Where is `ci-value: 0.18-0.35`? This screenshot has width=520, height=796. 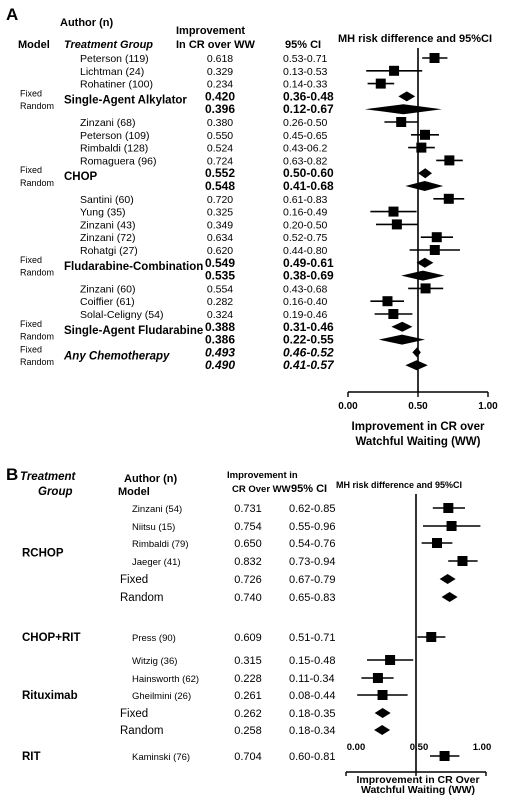
ci-value: 0.18-0.35 is located at coordinates (312, 714).